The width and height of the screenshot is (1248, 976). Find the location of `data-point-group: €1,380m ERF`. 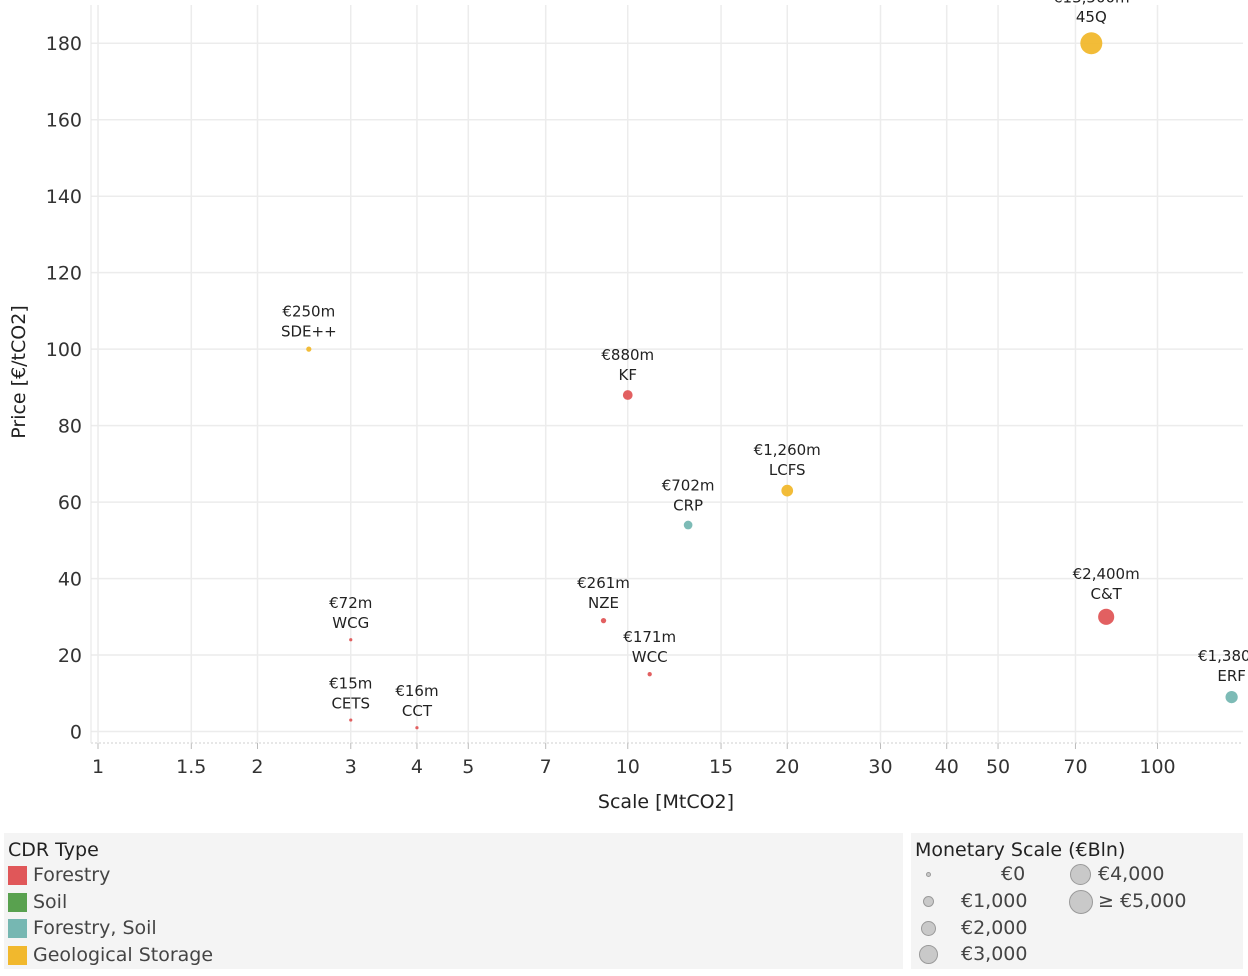

data-point-group: €1,380m ERF is located at coordinates (1223, 675).